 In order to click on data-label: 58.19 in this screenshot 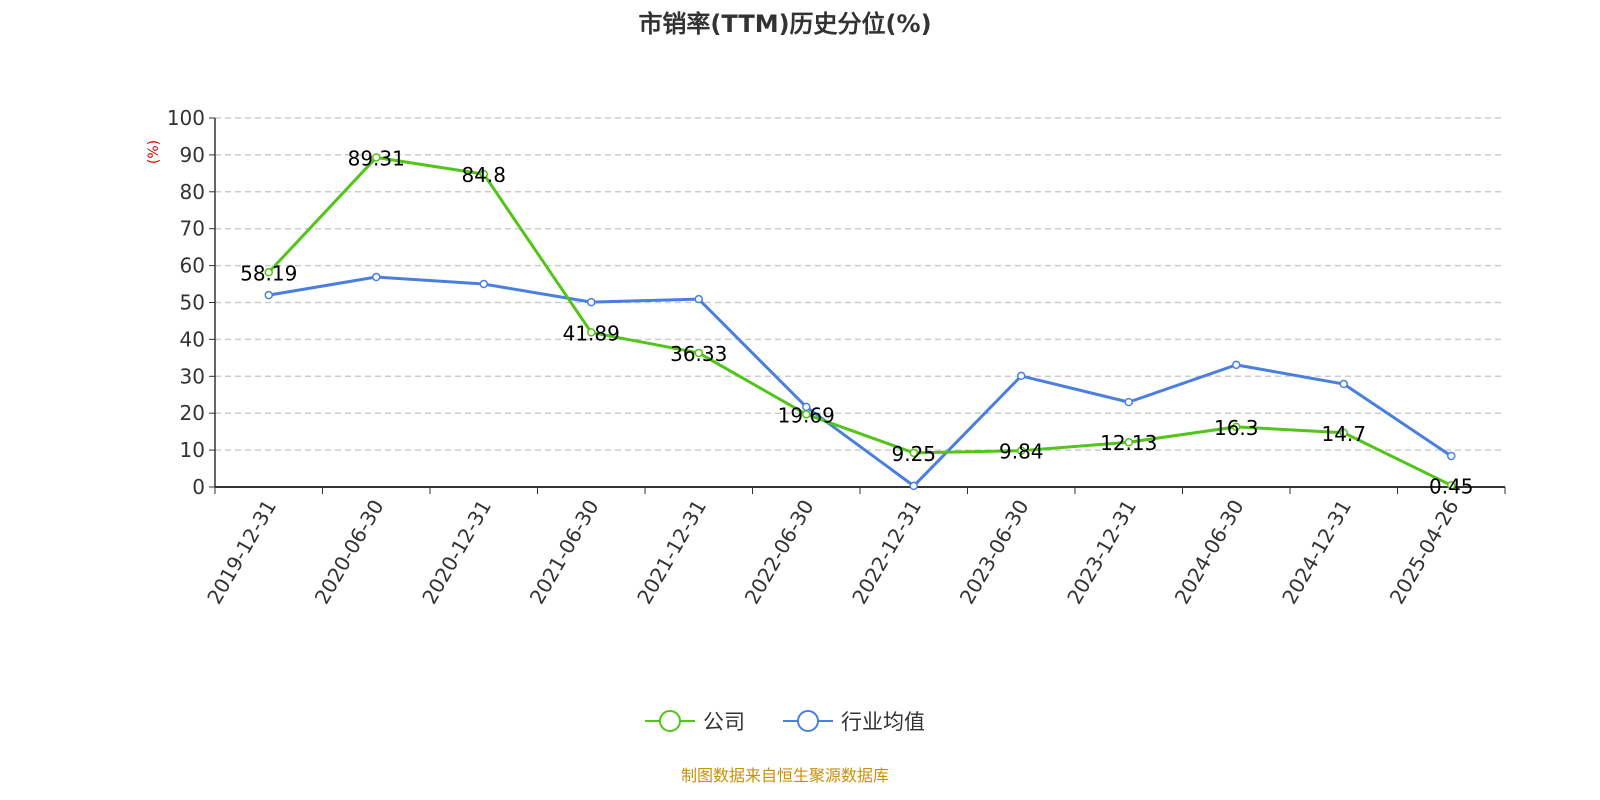, I will do `click(268, 273)`.